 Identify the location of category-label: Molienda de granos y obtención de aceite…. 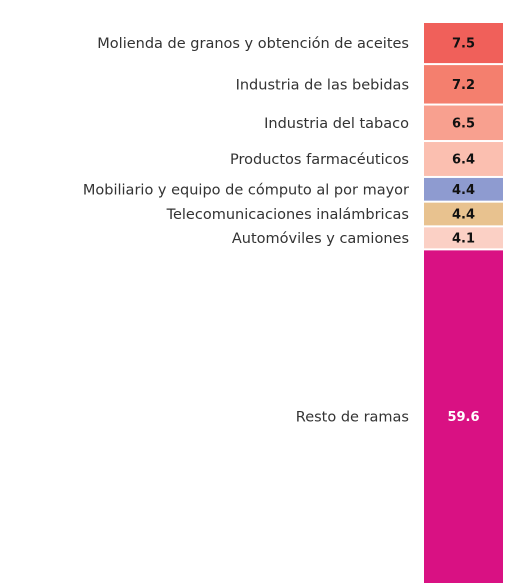
(253, 44).